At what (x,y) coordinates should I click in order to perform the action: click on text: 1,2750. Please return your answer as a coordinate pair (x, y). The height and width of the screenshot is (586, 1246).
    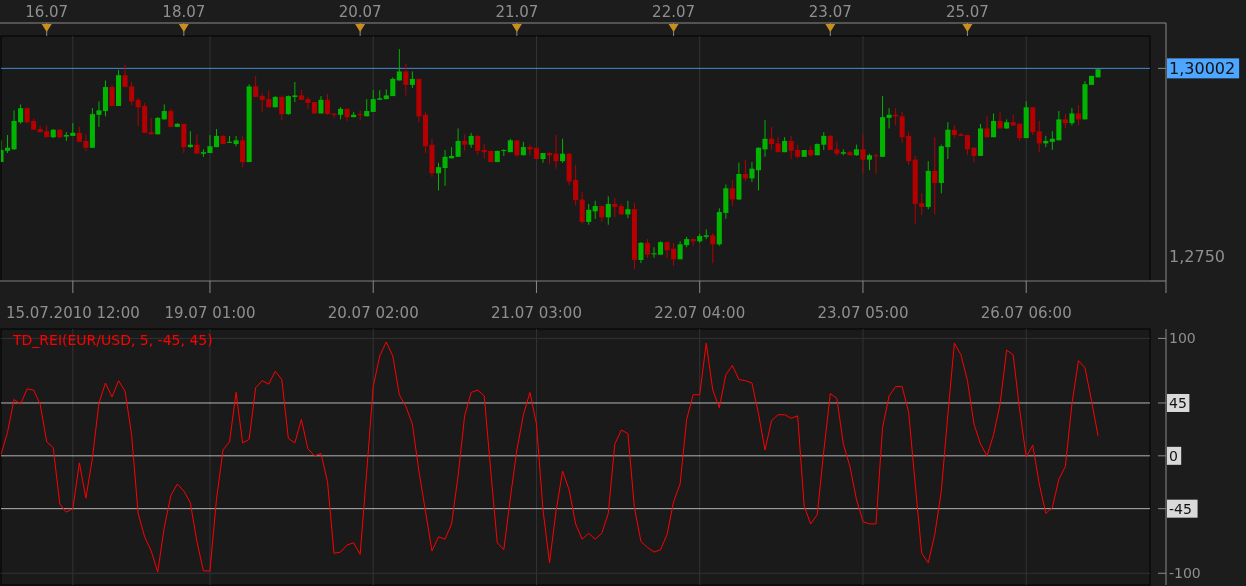
    Looking at the image, I should click on (1197, 256).